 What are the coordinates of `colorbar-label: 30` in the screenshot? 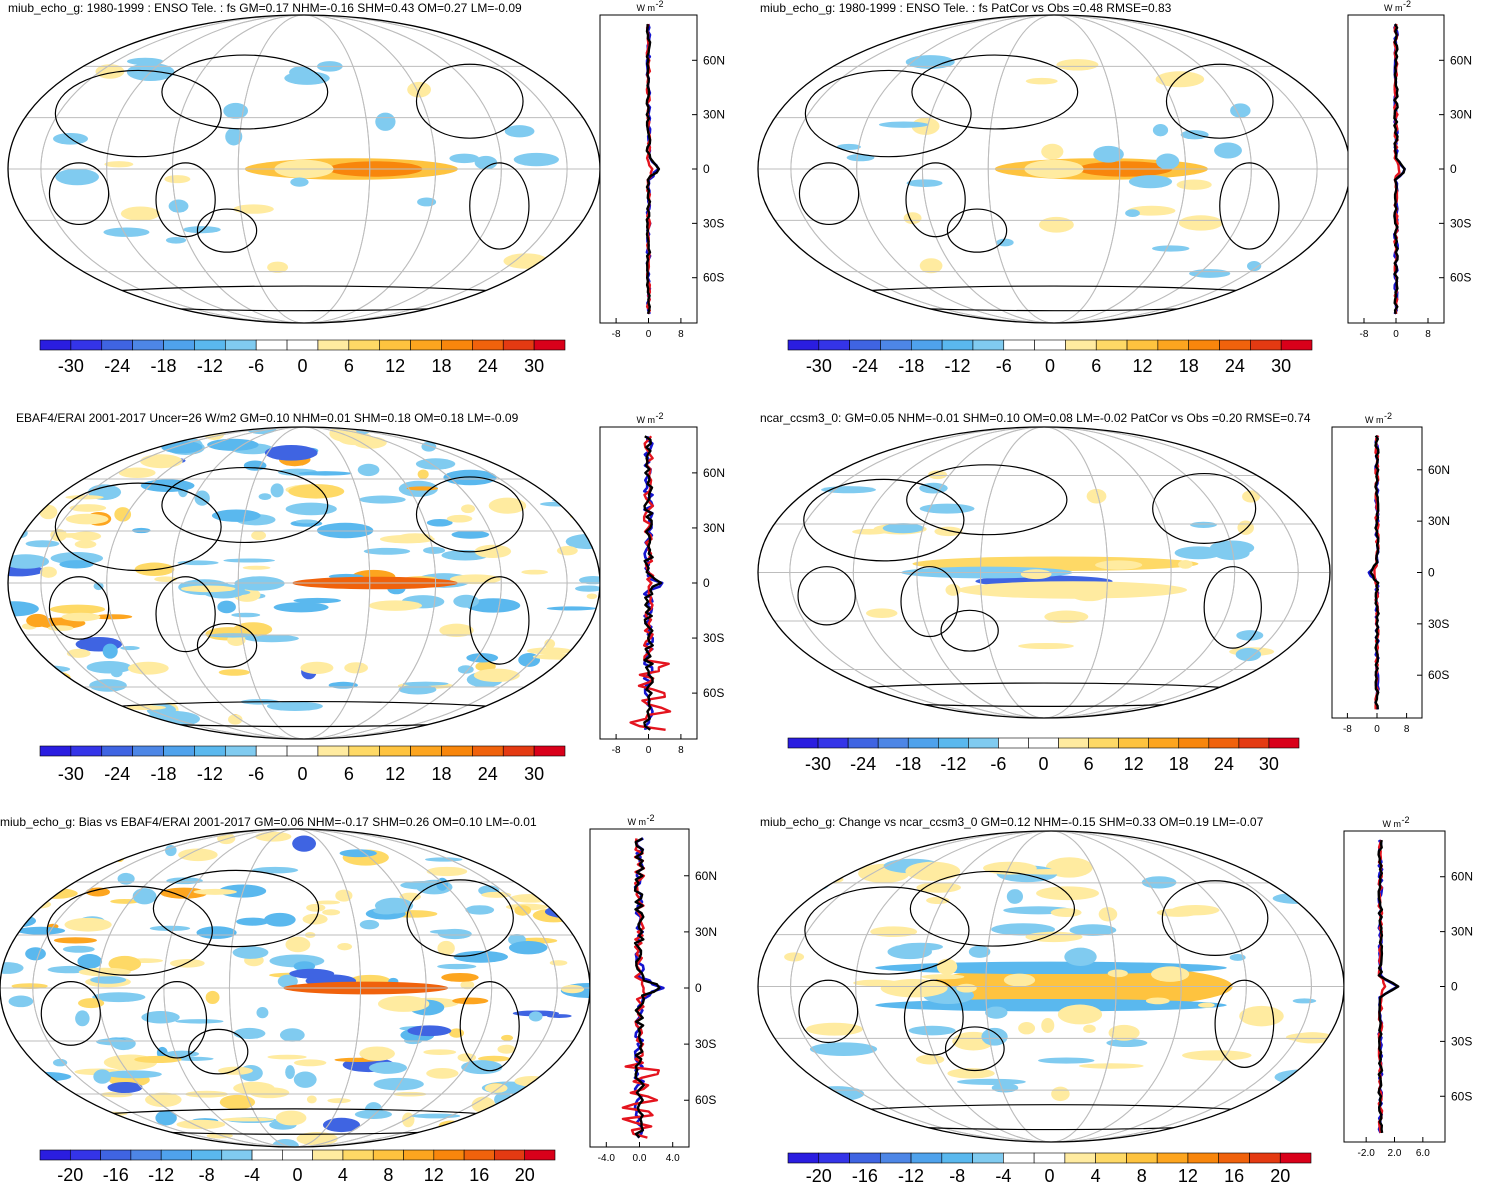 It's located at (1281, 366).